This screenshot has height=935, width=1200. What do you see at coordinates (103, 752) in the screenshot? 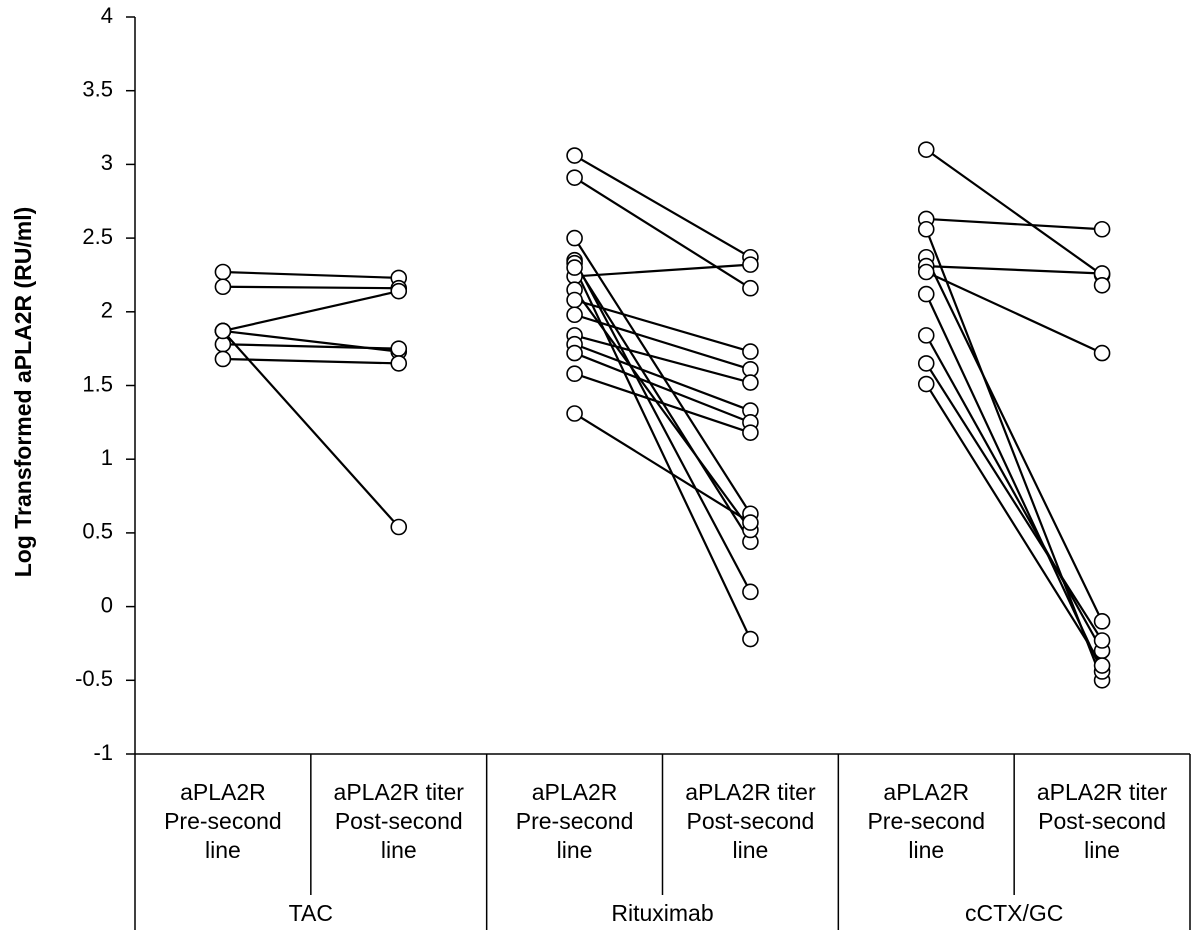
I see `y-tick-label: -1` at bounding box center [103, 752].